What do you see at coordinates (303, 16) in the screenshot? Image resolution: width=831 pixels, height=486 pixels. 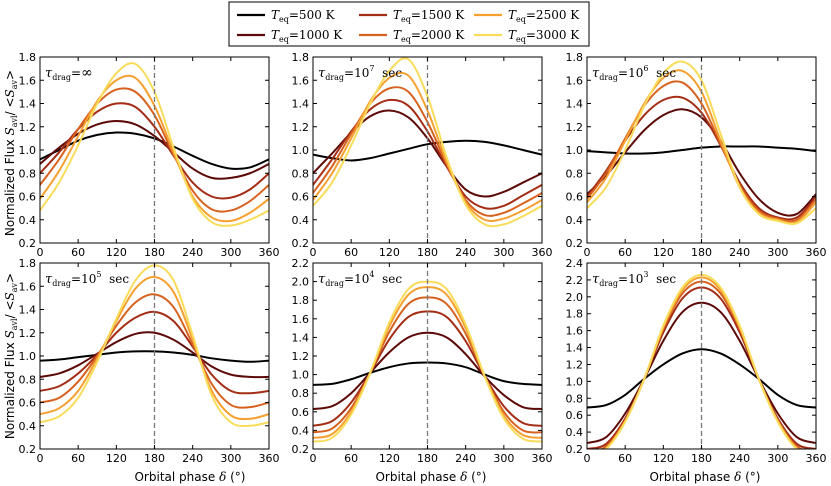 I see `legend-label-0: Teq=500 K` at bounding box center [303, 16].